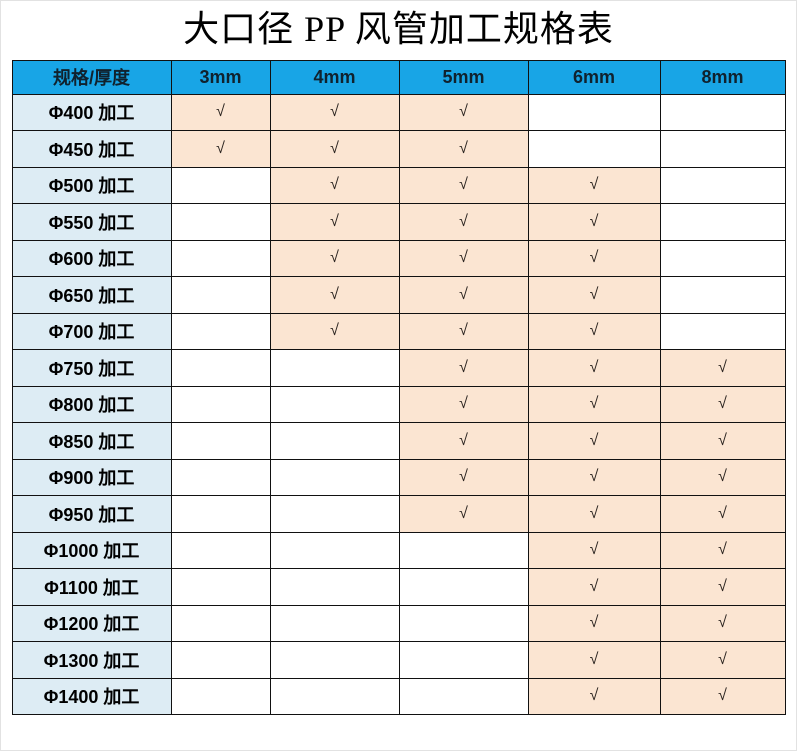 This screenshot has width=797, height=751. I want to click on table-row: Φ900 加工 √ √ √, so click(398, 477).